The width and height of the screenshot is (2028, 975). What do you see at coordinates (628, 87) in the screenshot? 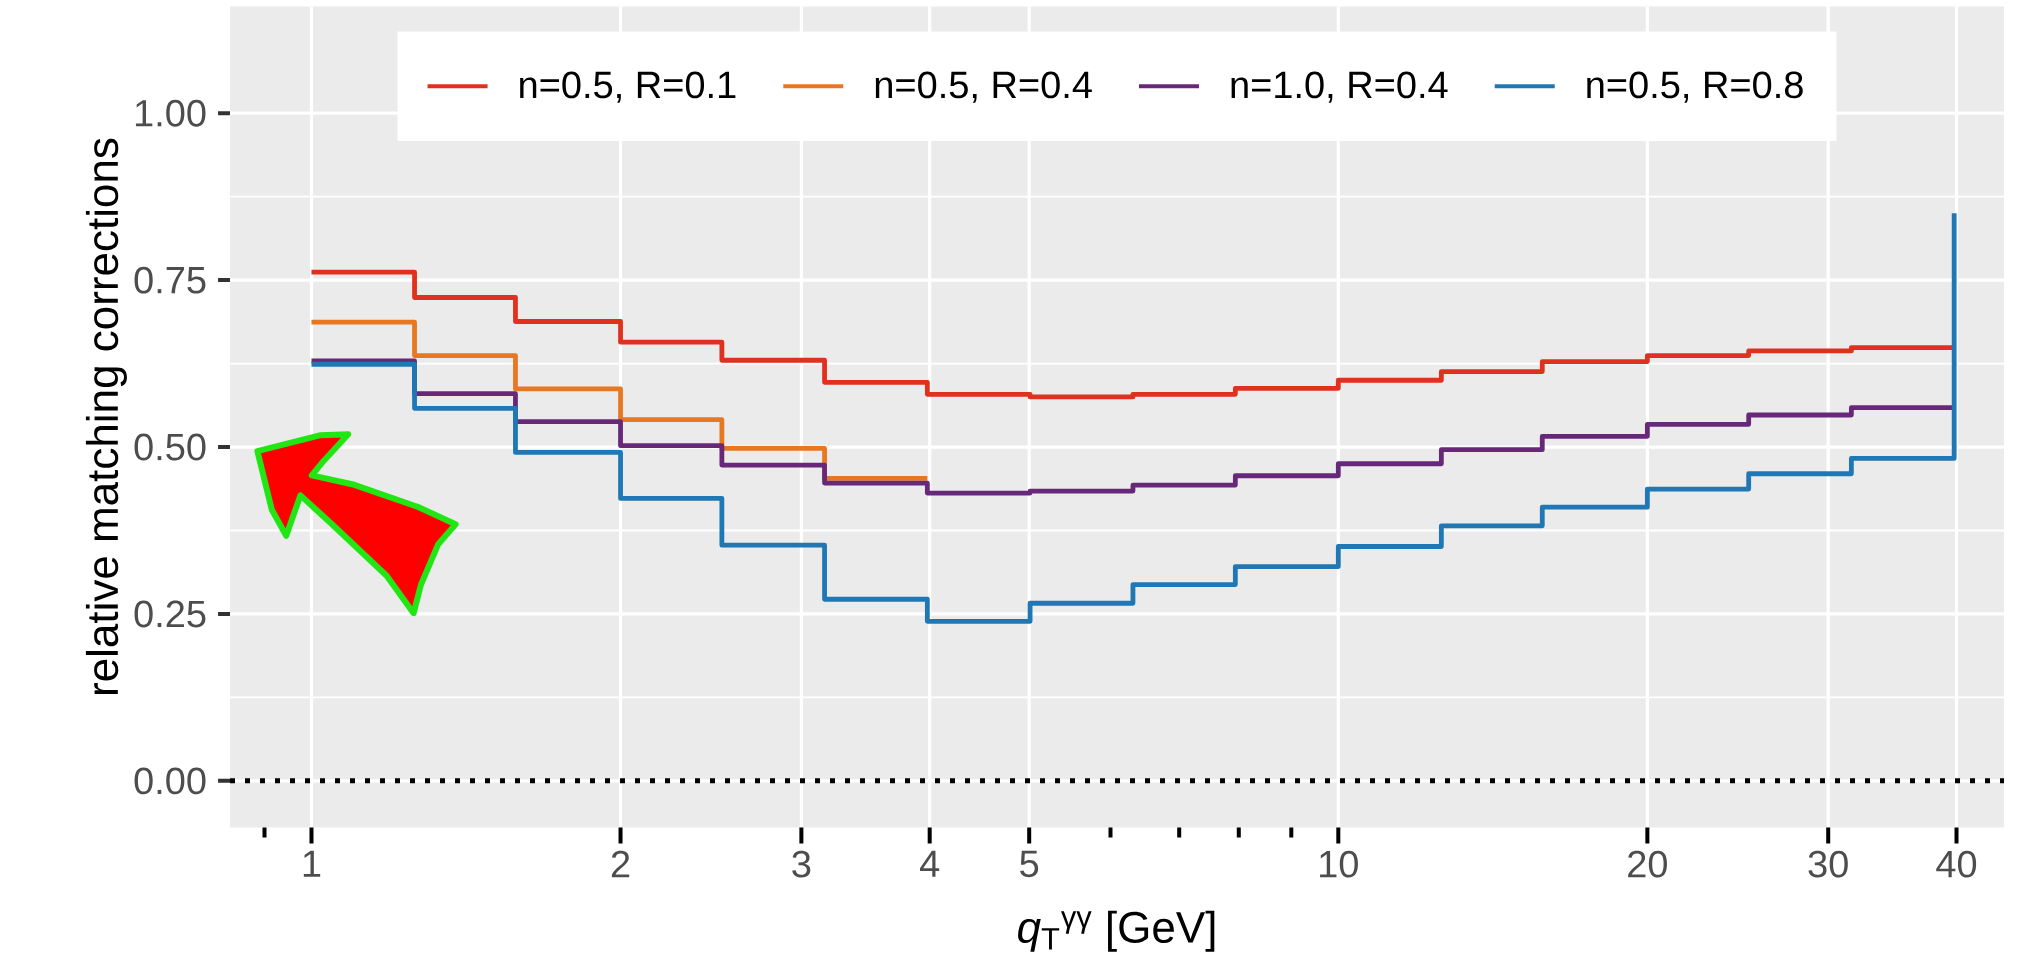
I see `legend-label: n=0.5, R=0.1` at bounding box center [628, 87].